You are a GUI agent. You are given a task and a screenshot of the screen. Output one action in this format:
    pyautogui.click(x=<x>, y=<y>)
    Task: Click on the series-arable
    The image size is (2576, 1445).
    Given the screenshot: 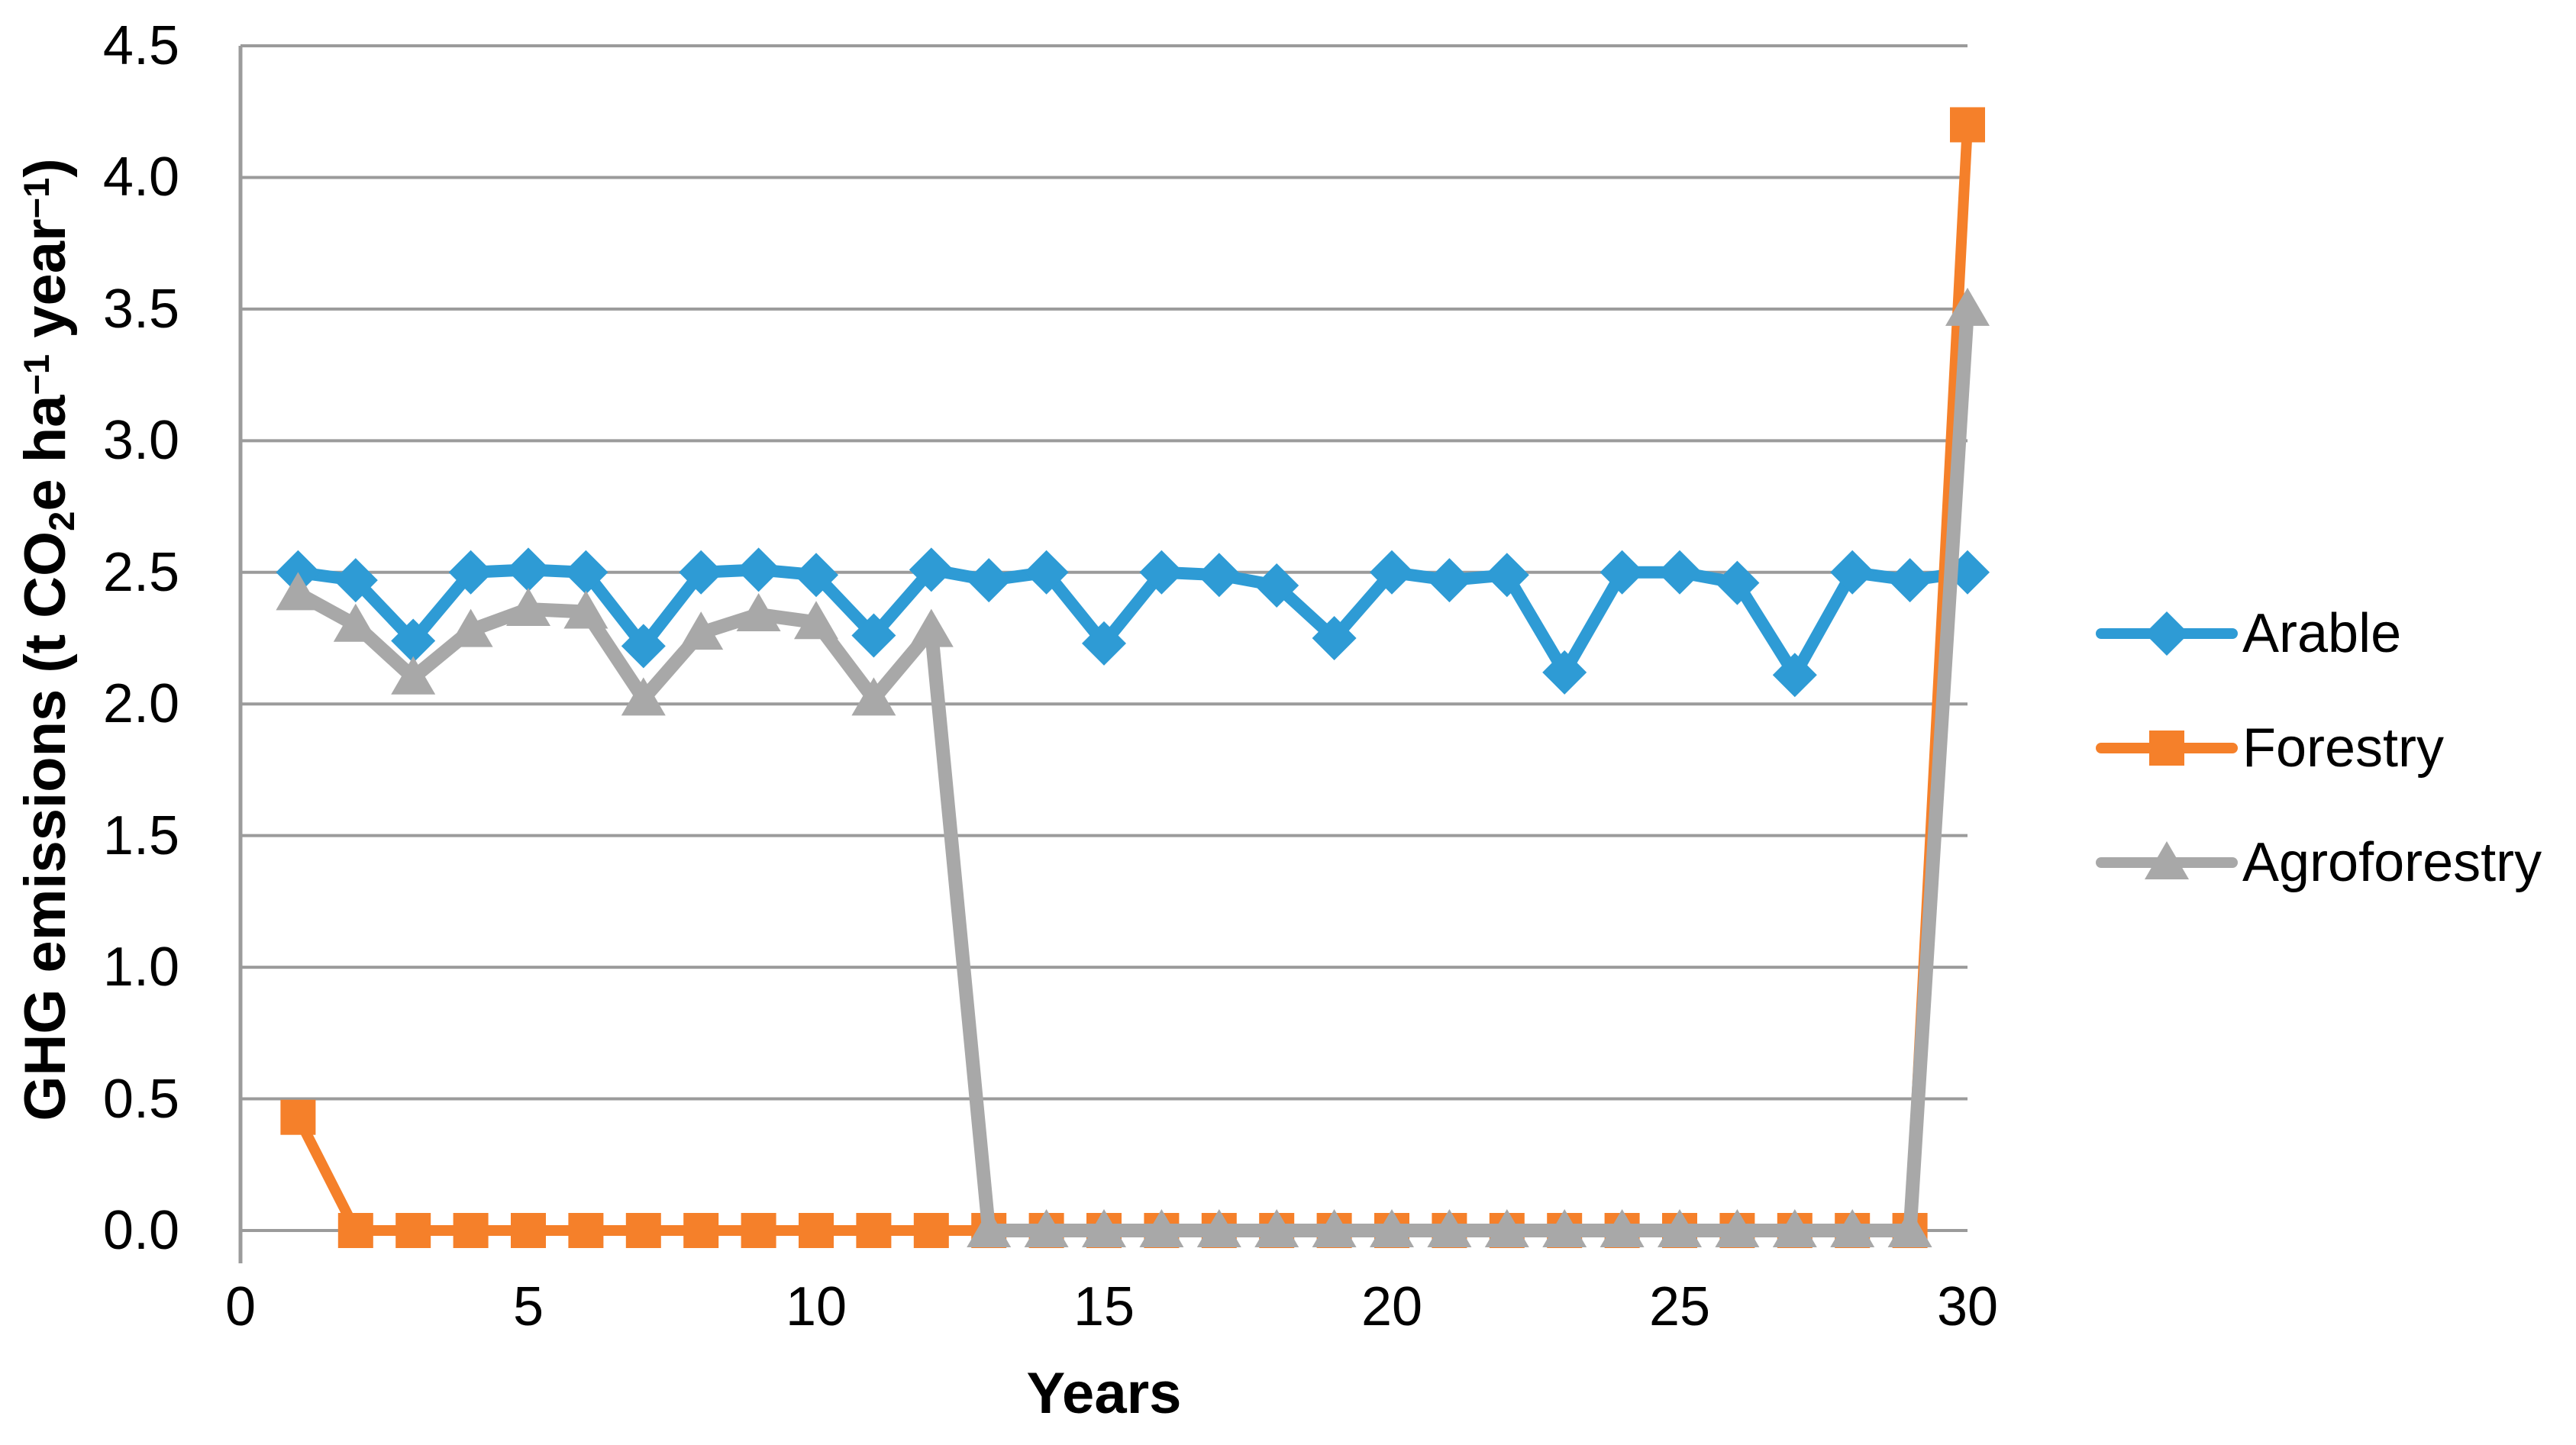 What is the action you would take?
    pyautogui.click(x=1133, y=622)
    